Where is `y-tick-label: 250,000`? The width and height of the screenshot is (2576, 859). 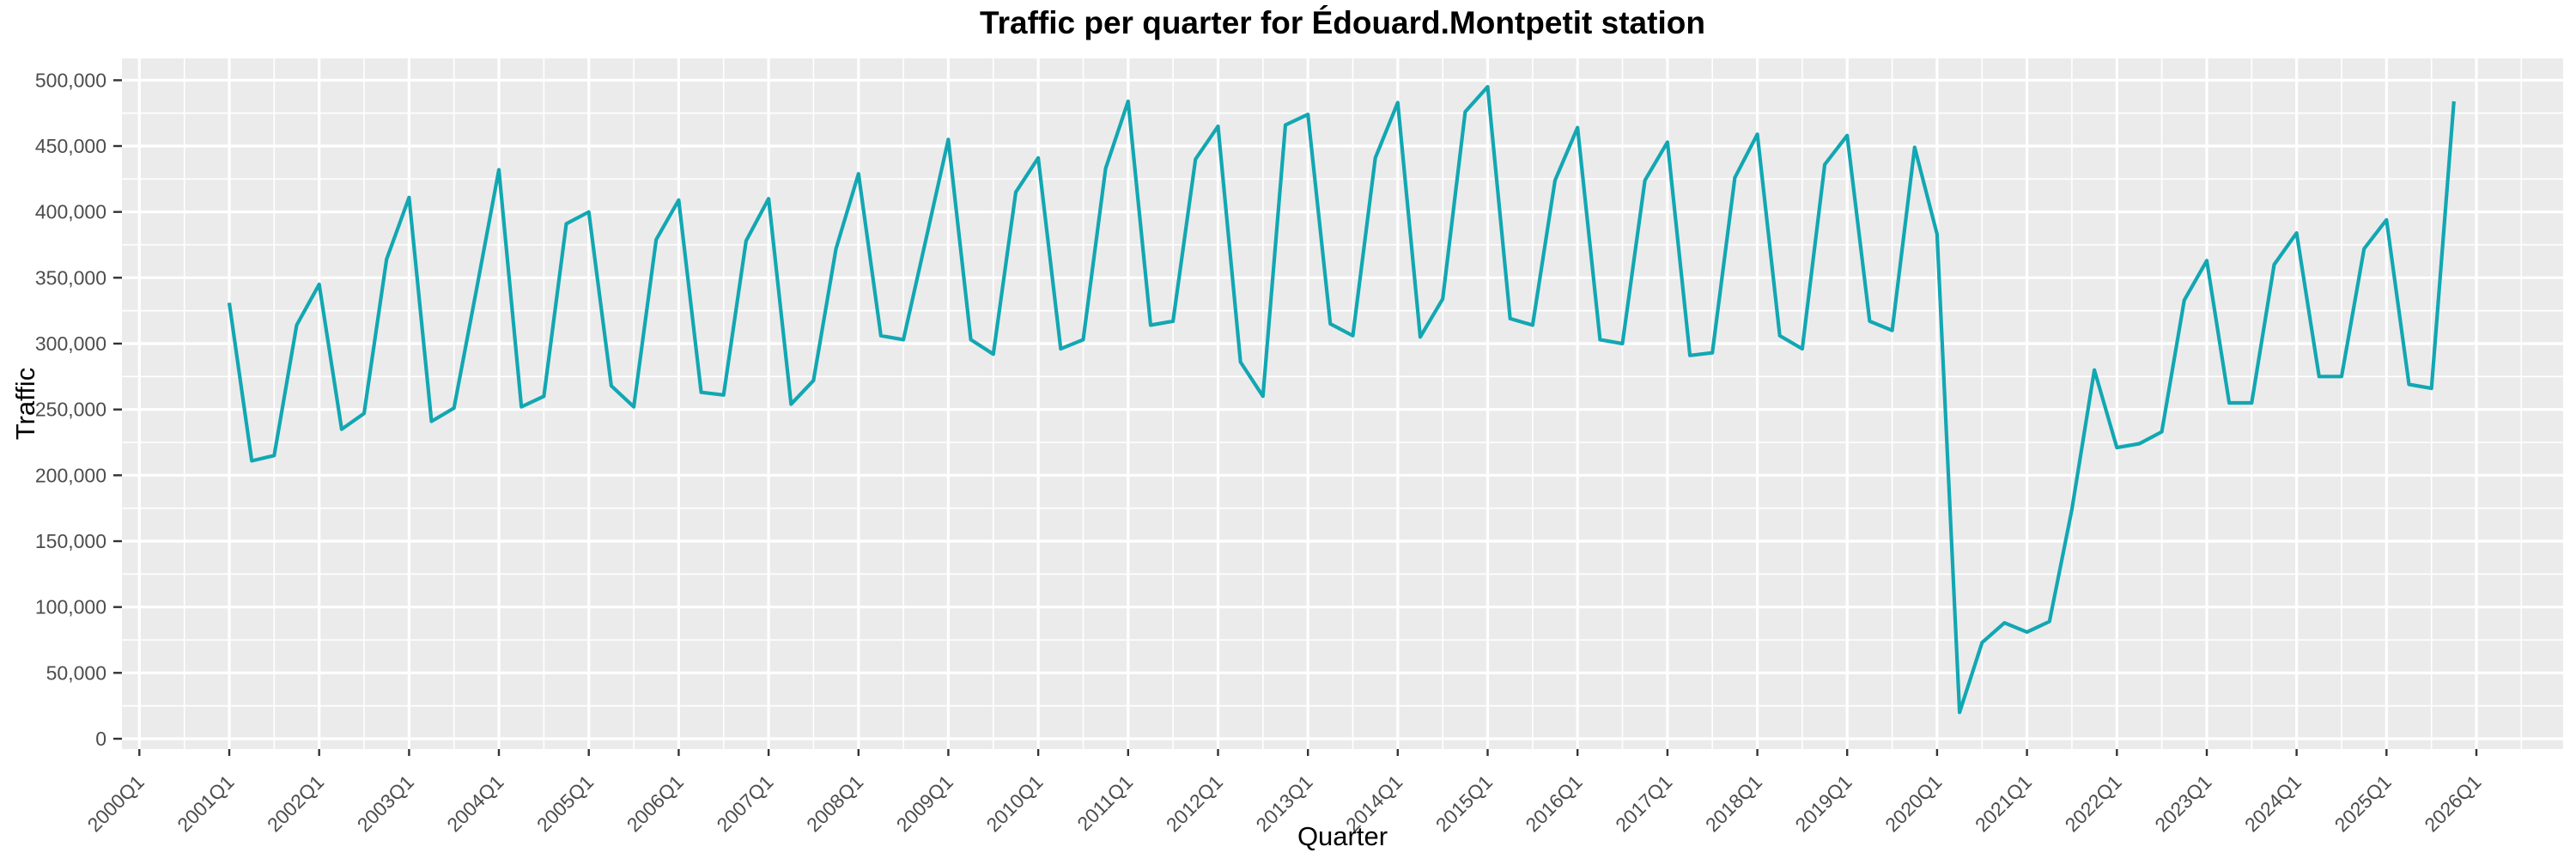 y-tick-label: 250,000 is located at coordinates (70, 410).